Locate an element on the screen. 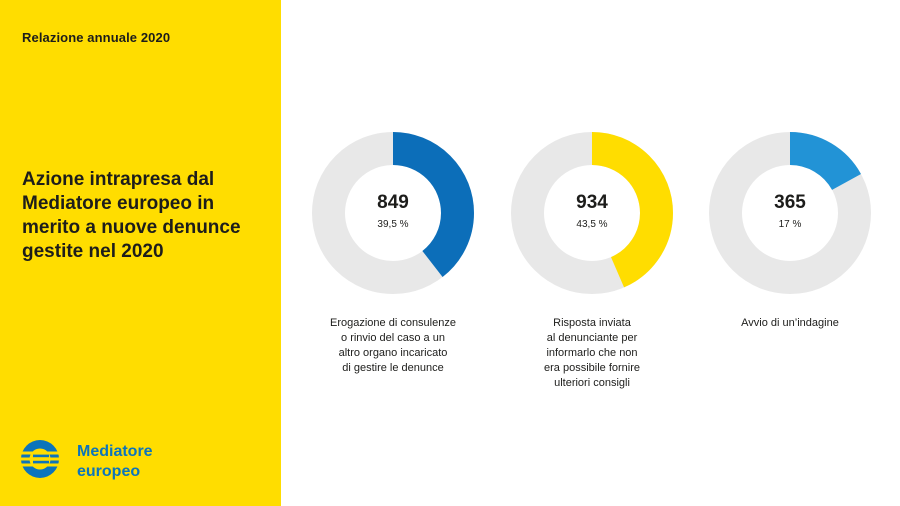 This screenshot has width=900, height=506. donut-percent-label: 39,5 % is located at coordinates (393, 224).